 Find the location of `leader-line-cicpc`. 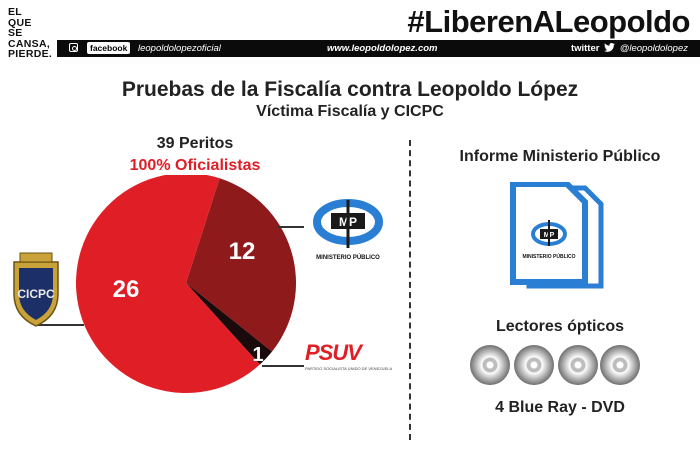

leader-line-cicpc is located at coordinates (60, 325).